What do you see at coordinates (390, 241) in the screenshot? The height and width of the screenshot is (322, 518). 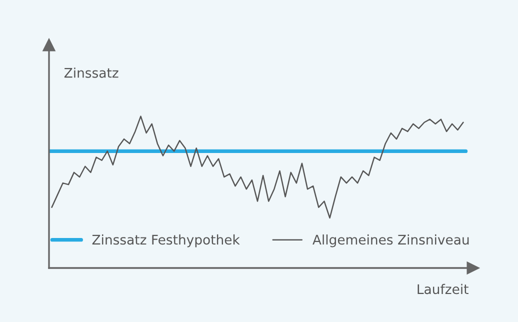 I see `legend-label: Allgemeines Zinsniveau` at bounding box center [390, 241].